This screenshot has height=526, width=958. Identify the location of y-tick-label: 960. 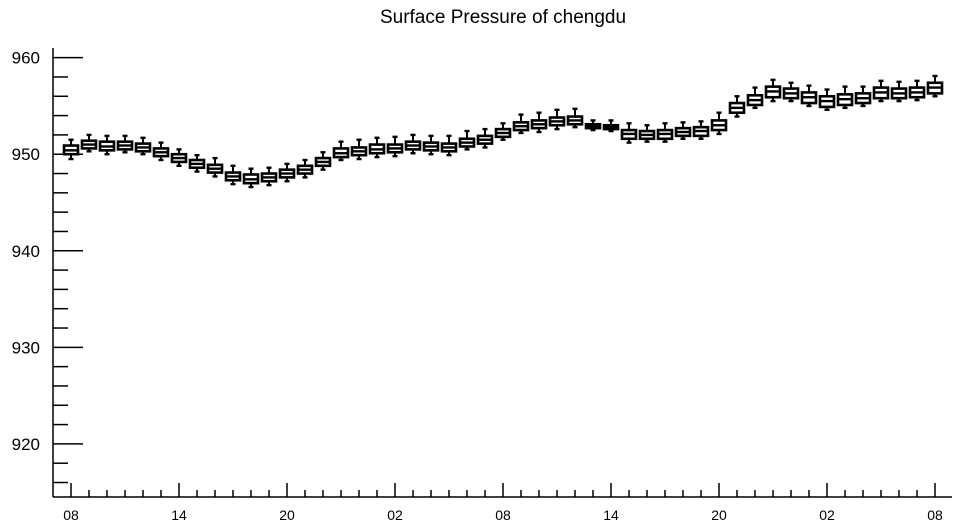
(26, 58).